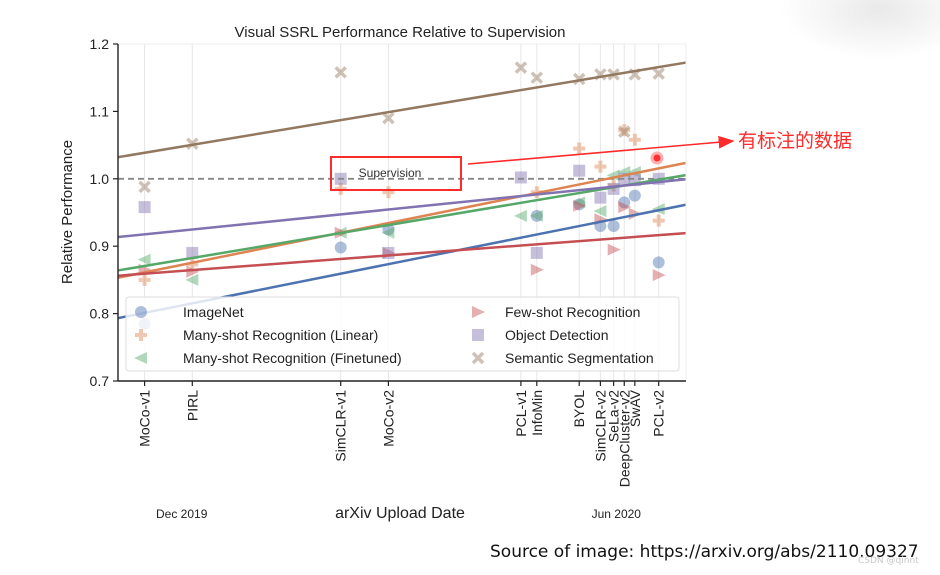  I want to click on x-tick-label: MoCo-v1, so click(145, 418).